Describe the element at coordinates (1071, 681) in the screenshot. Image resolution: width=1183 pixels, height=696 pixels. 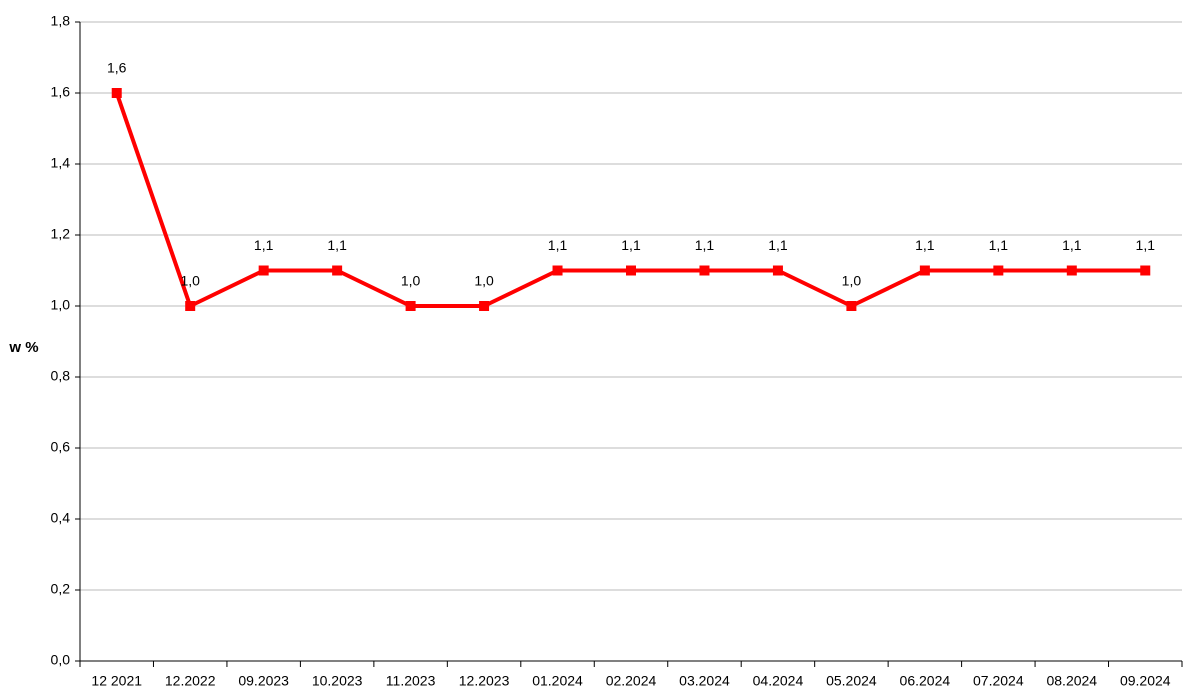
I see `x-tick-label: 08.2024` at that location.